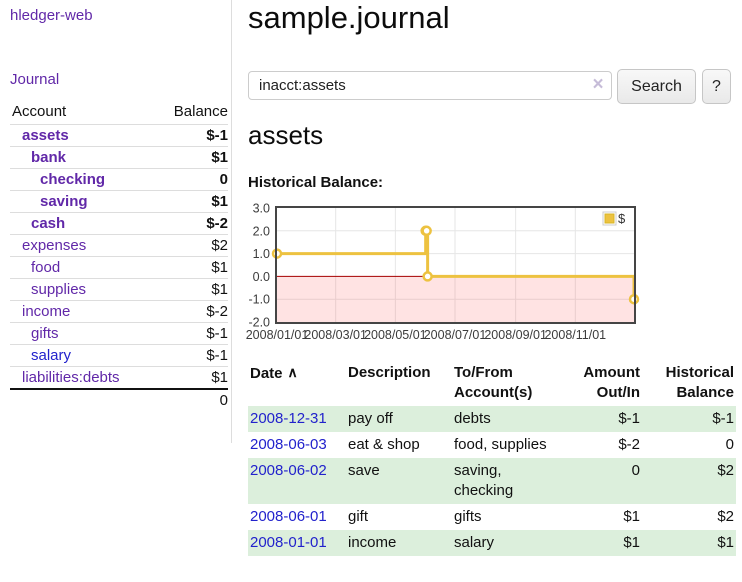 The height and width of the screenshot is (582, 742). Describe the element at coordinates (51, 355) in the screenshot. I see `account-link: salary` at that location.